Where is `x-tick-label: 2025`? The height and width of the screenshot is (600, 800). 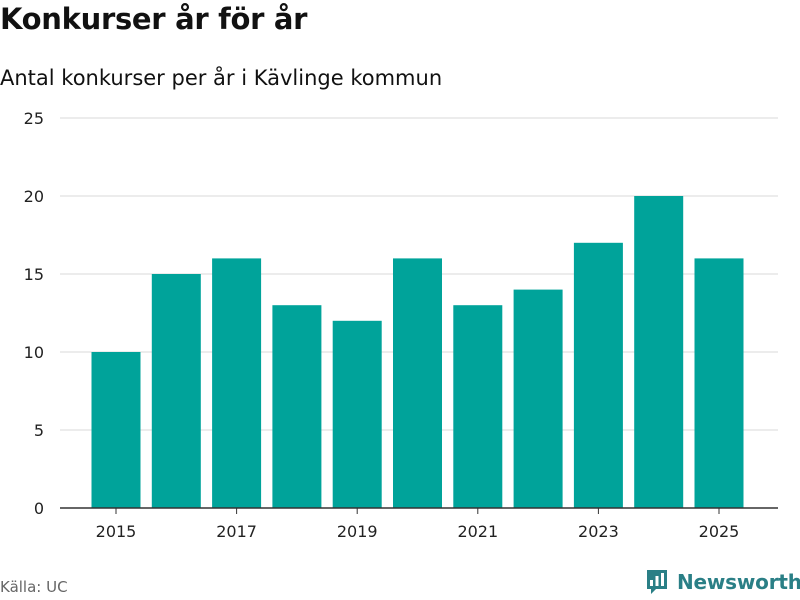
x-tick-label: 2025 is located at coordinates (719, 531).